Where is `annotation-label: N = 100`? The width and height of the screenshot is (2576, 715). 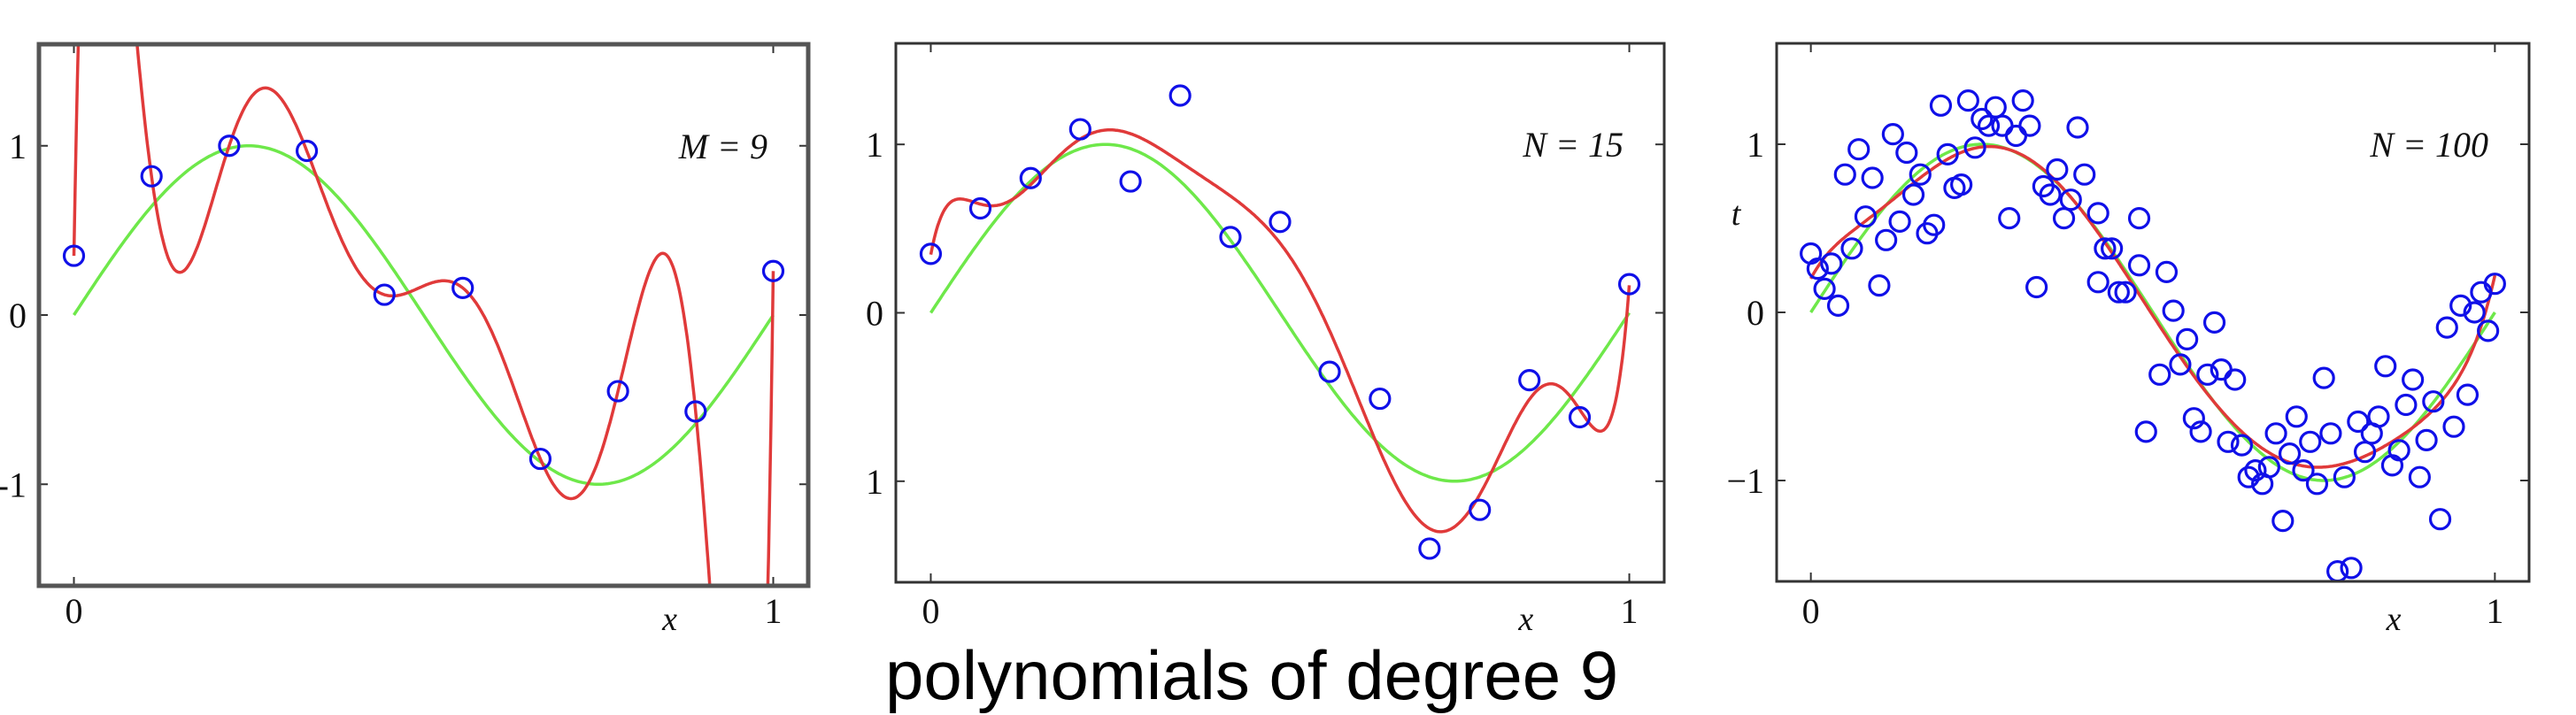 annotation-label: N = 100 is located at coordinates (2428, 145).